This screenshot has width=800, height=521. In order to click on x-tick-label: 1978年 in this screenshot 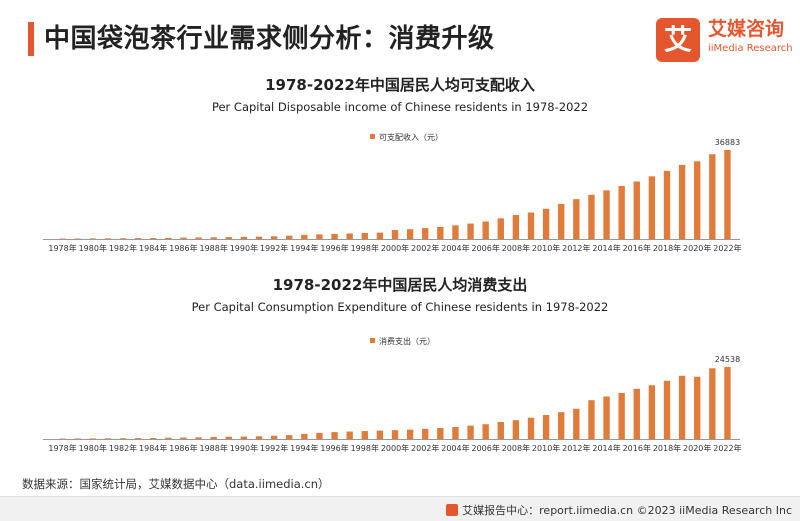, I will do `click(62, 248)`.